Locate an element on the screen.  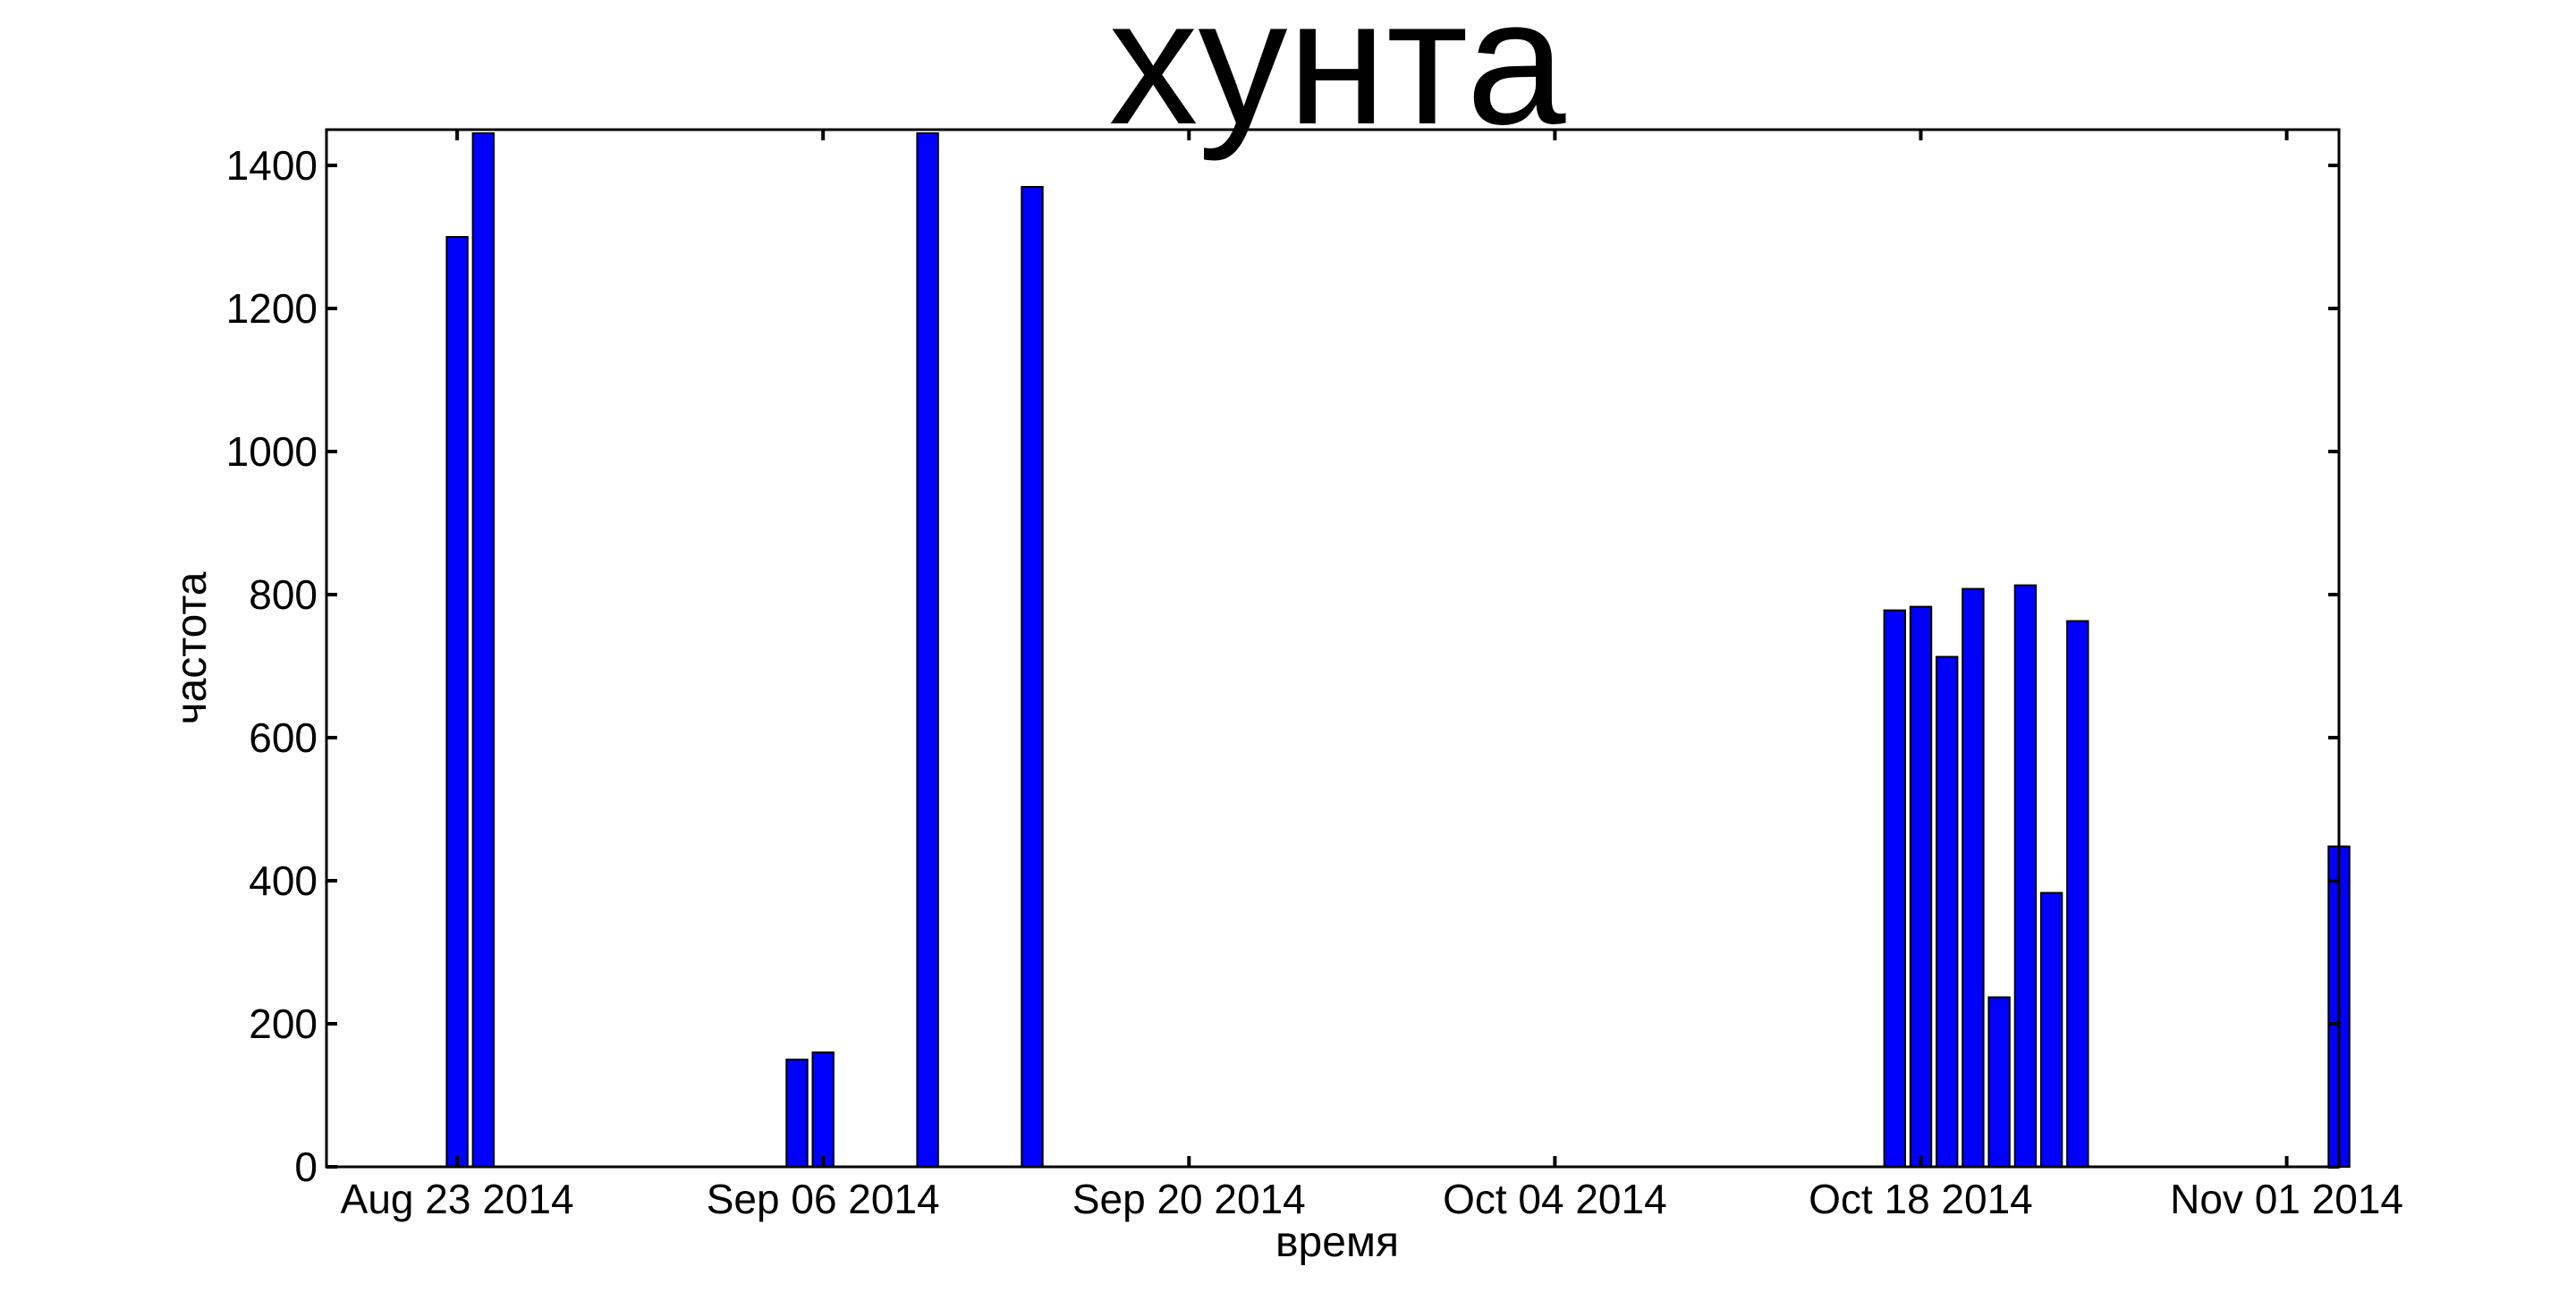
y-tick-label: 1000 is located at coordinates (272, 452).